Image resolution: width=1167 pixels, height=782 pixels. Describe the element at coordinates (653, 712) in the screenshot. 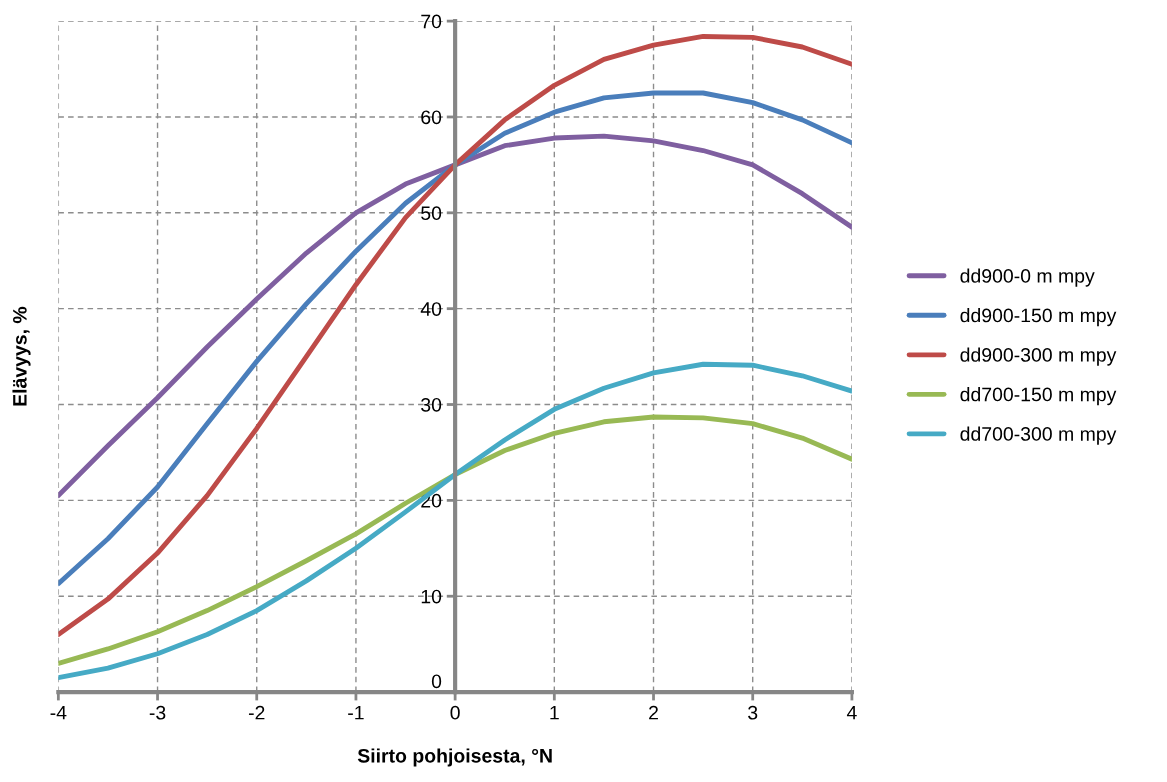

I see `x-tick-label: 2` at that location.